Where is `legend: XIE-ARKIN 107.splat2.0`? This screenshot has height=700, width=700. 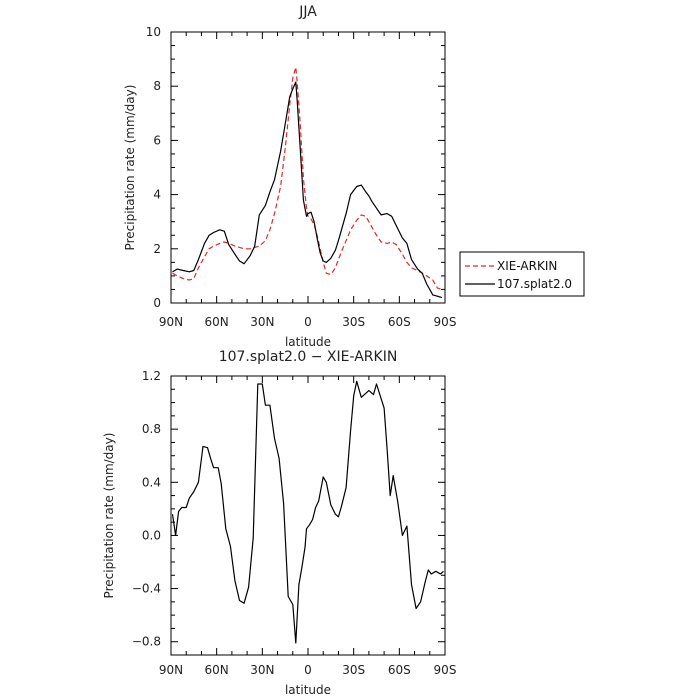
legend: XIE-ARKIN 107.splat2.0 is located at coordinates (522, 274).